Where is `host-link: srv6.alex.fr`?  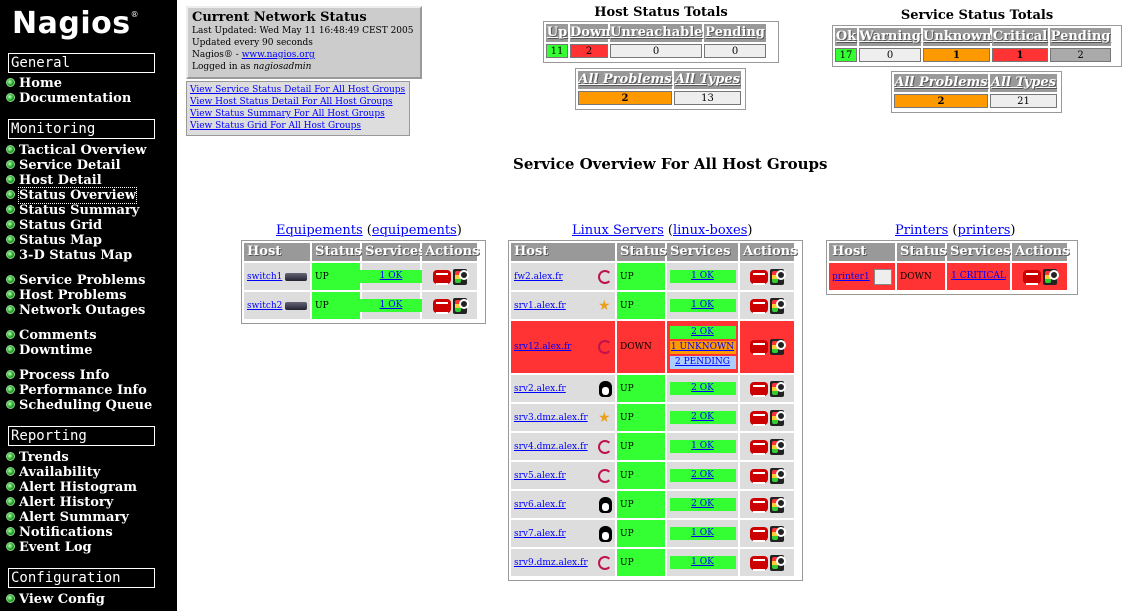
host-link: srv6.alex.fr is located at coordinates (540, 504).